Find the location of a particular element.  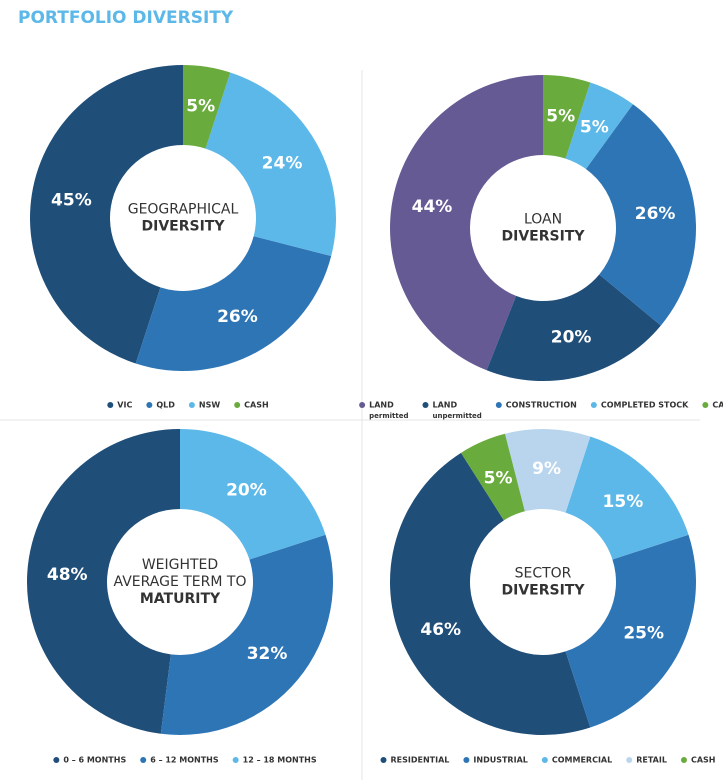

legend-note: unpermitted is located at coordinates (456, 416).